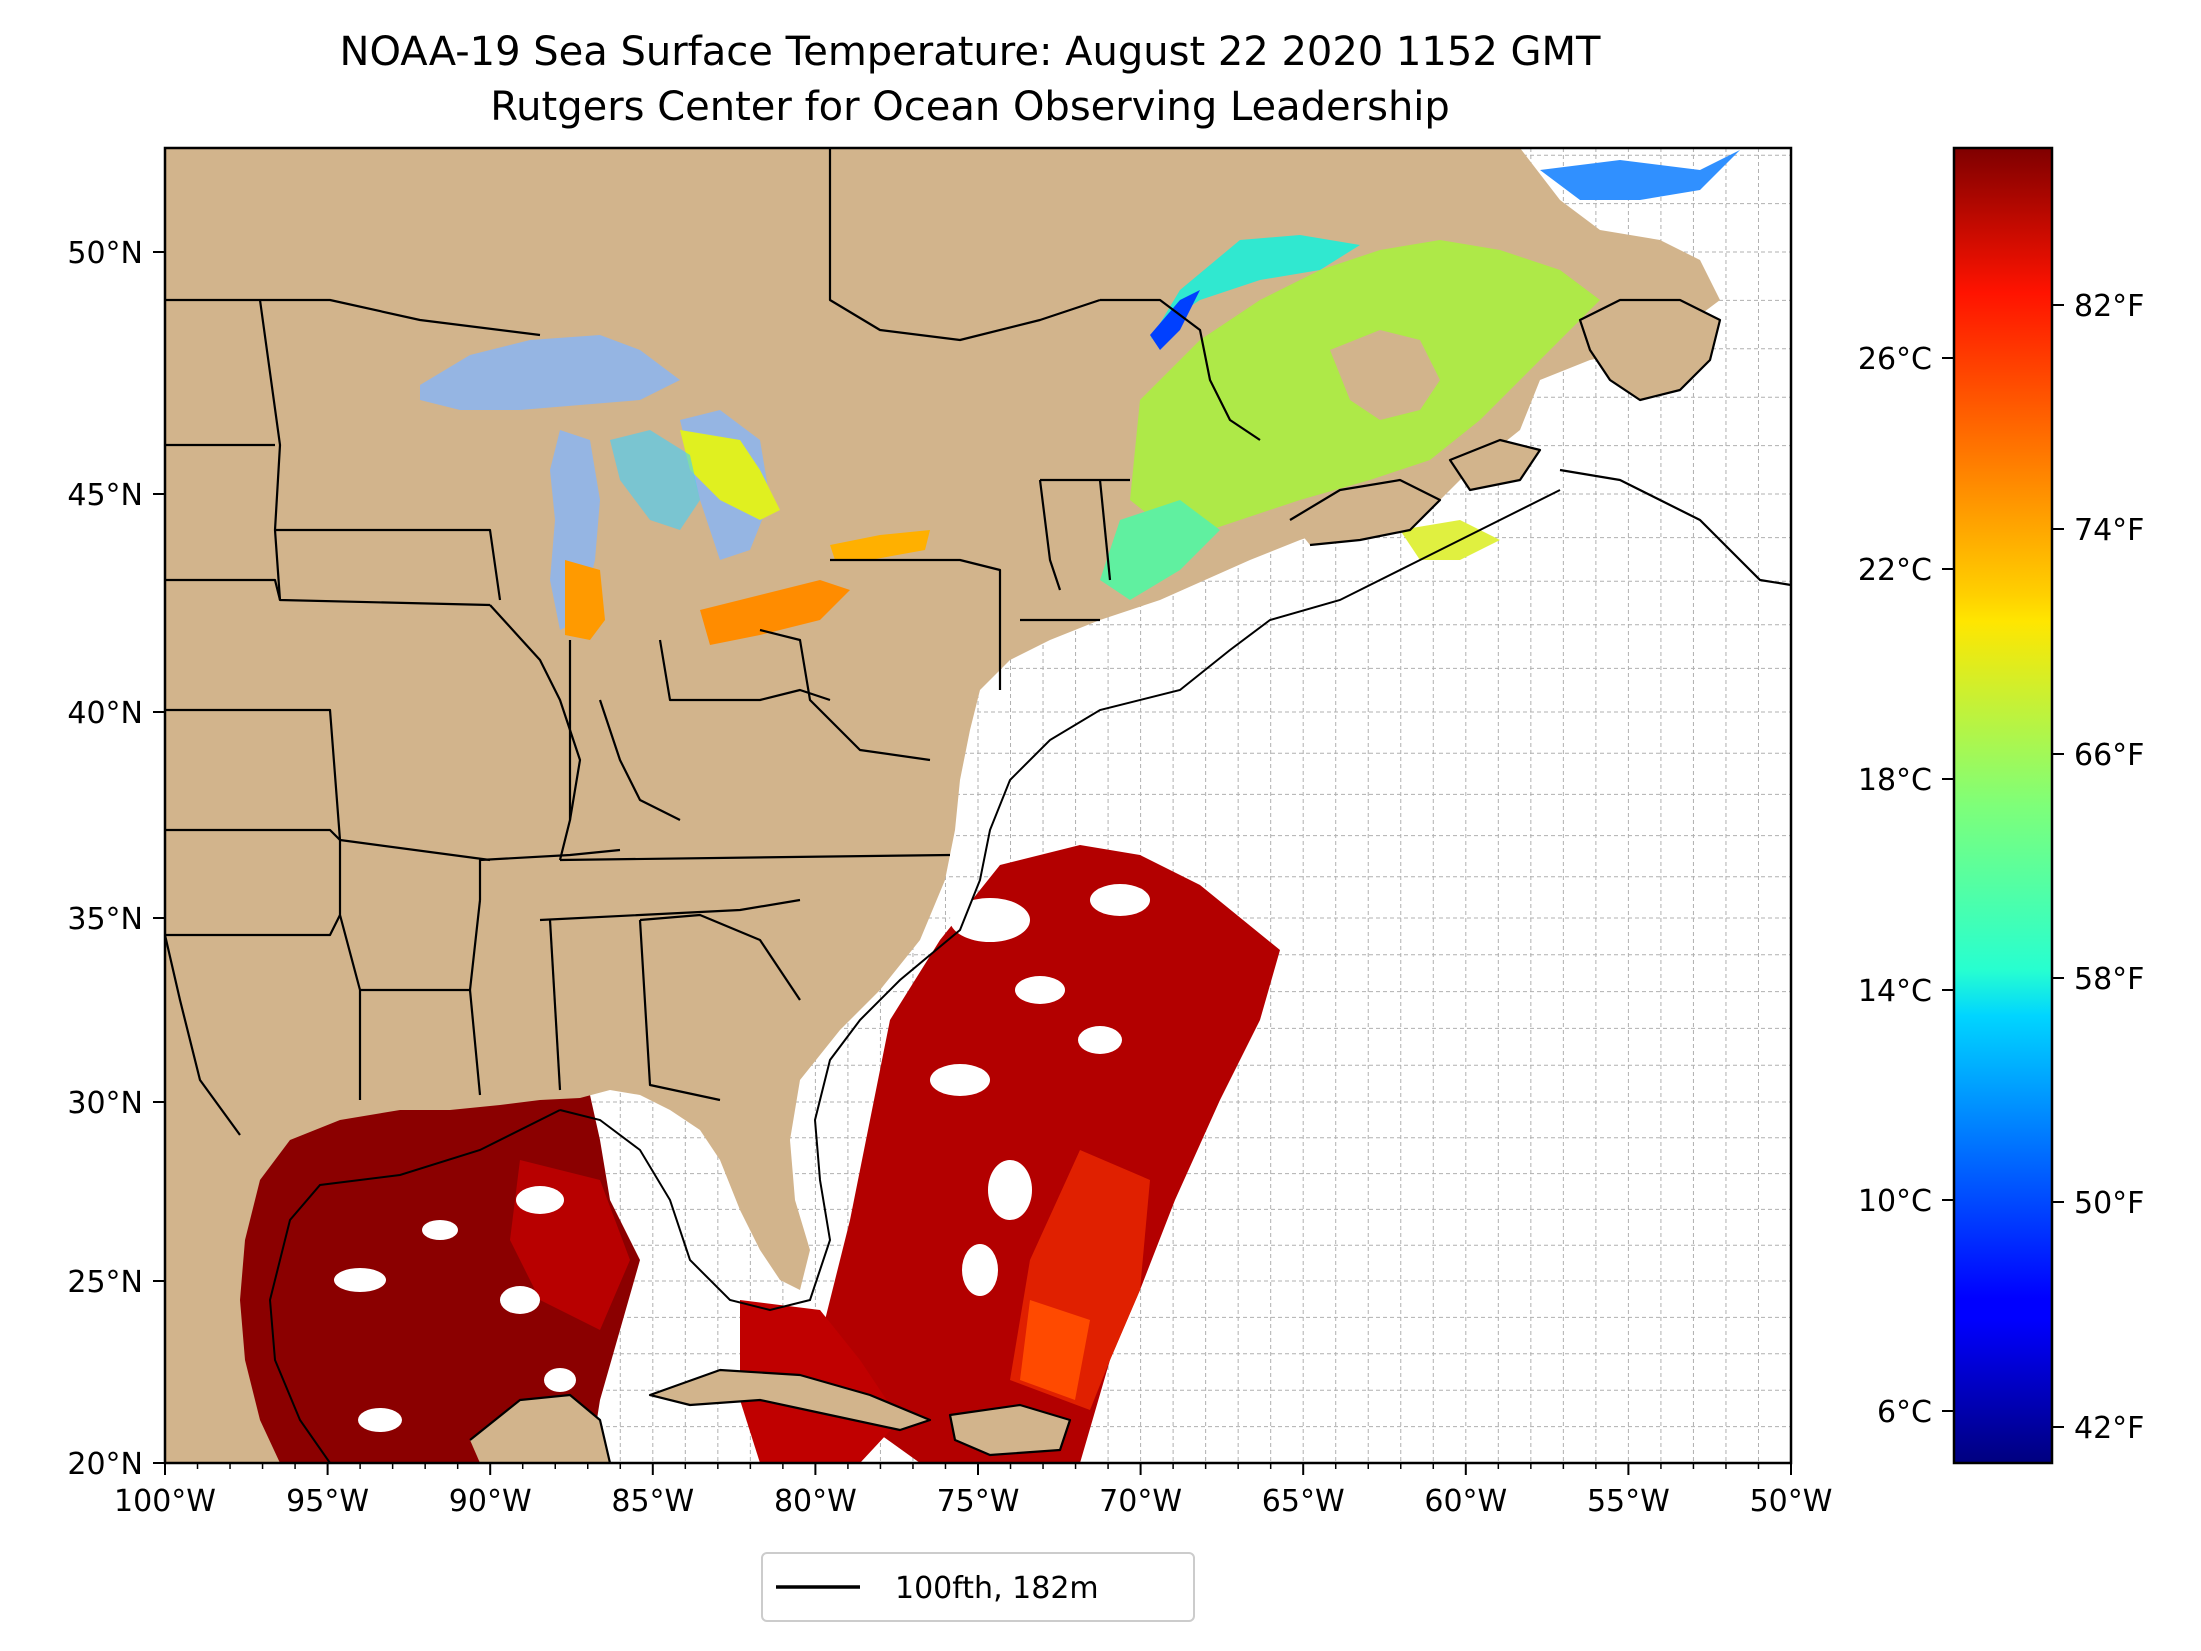 The image size is (2201, 1651). I want to click on x-tick-label: 80°W, so click(815, 1501).